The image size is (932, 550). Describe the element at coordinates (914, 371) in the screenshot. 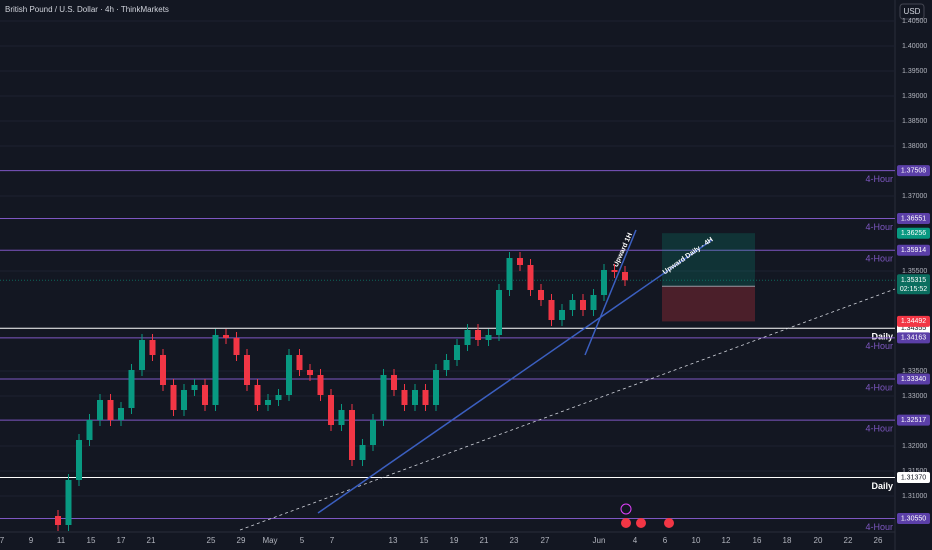

I see `price-tick-label: 1.33500` at that location.